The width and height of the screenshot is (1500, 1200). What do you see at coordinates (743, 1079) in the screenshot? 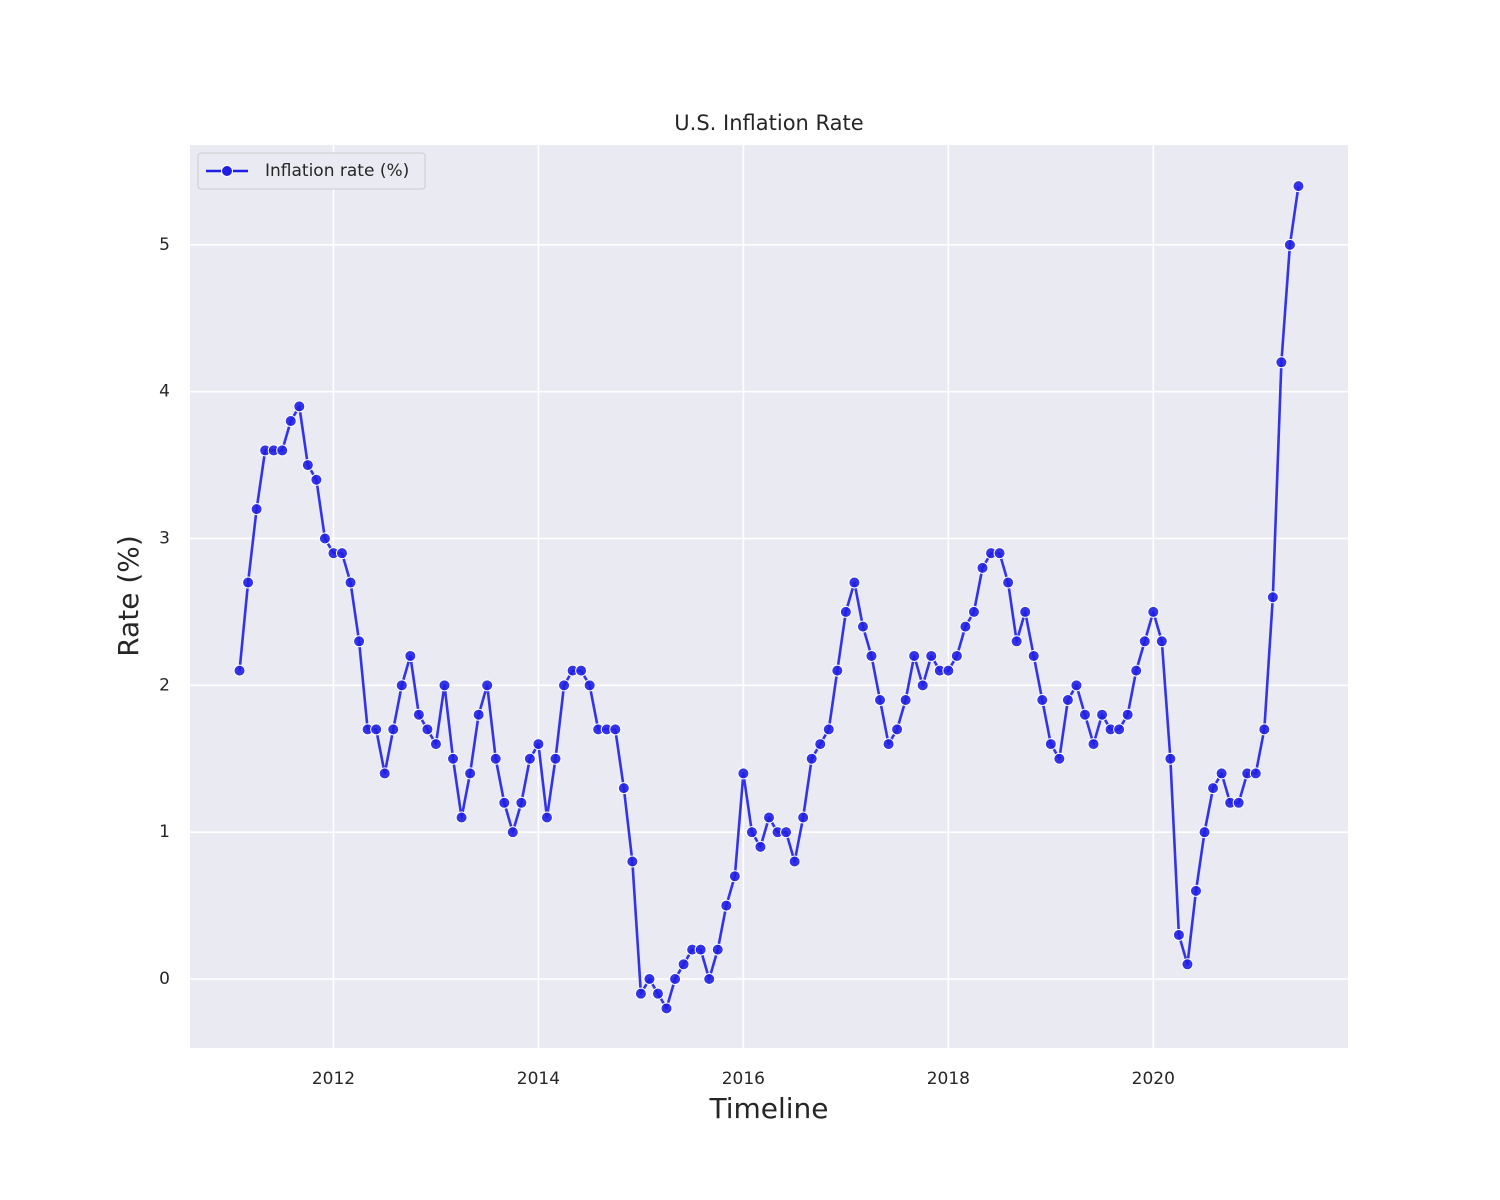
I see `x-tick-label: 2016` at bounding box center [743, 1079].